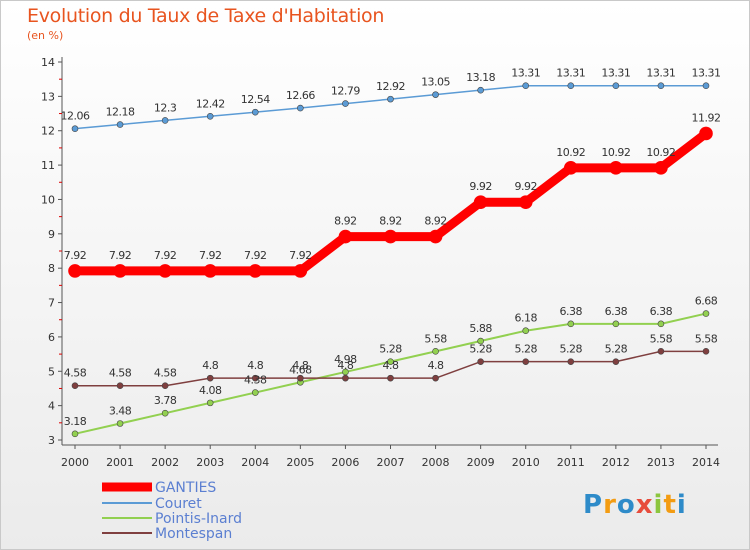 This screenshot has width=750, height=550. What do you see at coordinates (255, 462) in the screenshot?
I see `x-tick-label: 2004` at bounding box center [255, 462].